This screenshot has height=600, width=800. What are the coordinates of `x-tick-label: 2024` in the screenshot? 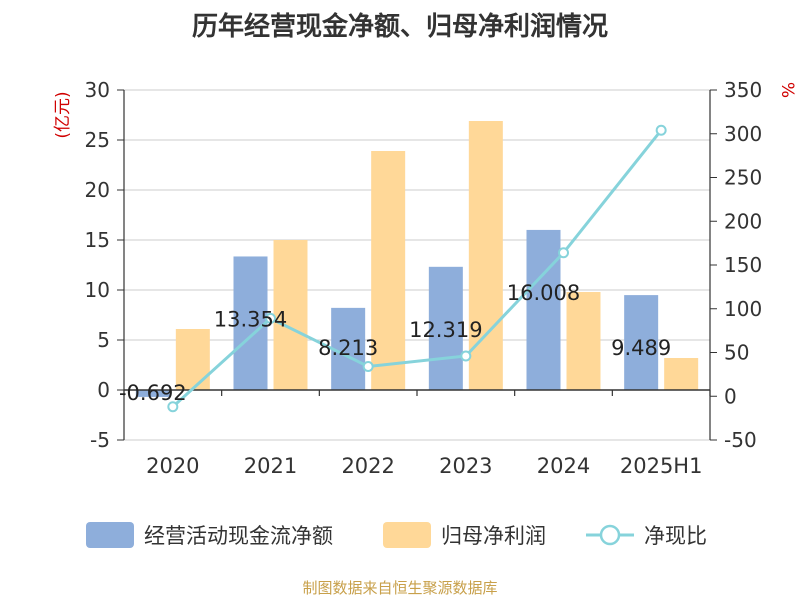 It's located at (563, 466).